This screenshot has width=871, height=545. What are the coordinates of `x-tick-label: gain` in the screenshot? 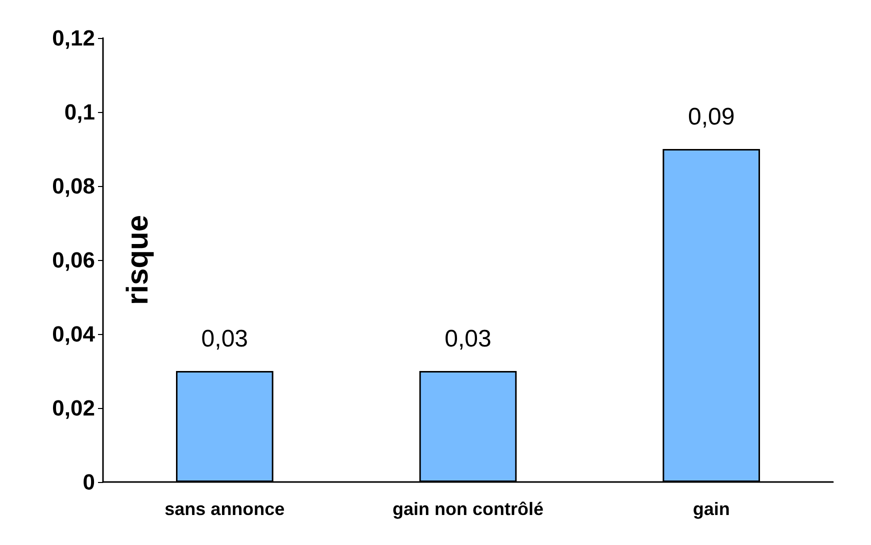 It's located at (711, 509).